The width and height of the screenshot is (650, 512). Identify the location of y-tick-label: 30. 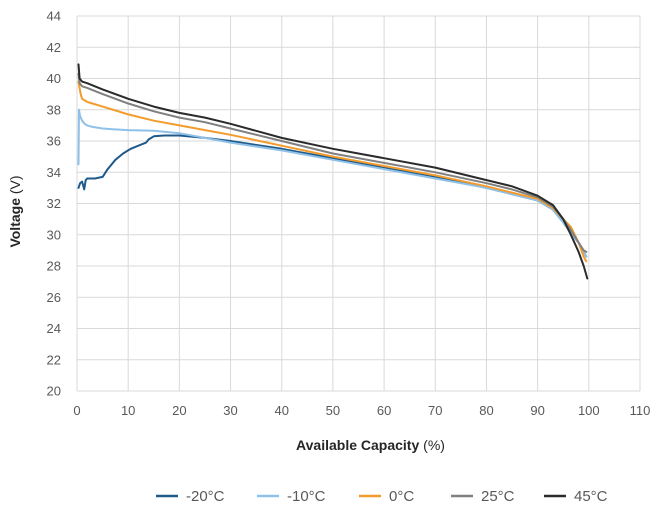
(54, 234).